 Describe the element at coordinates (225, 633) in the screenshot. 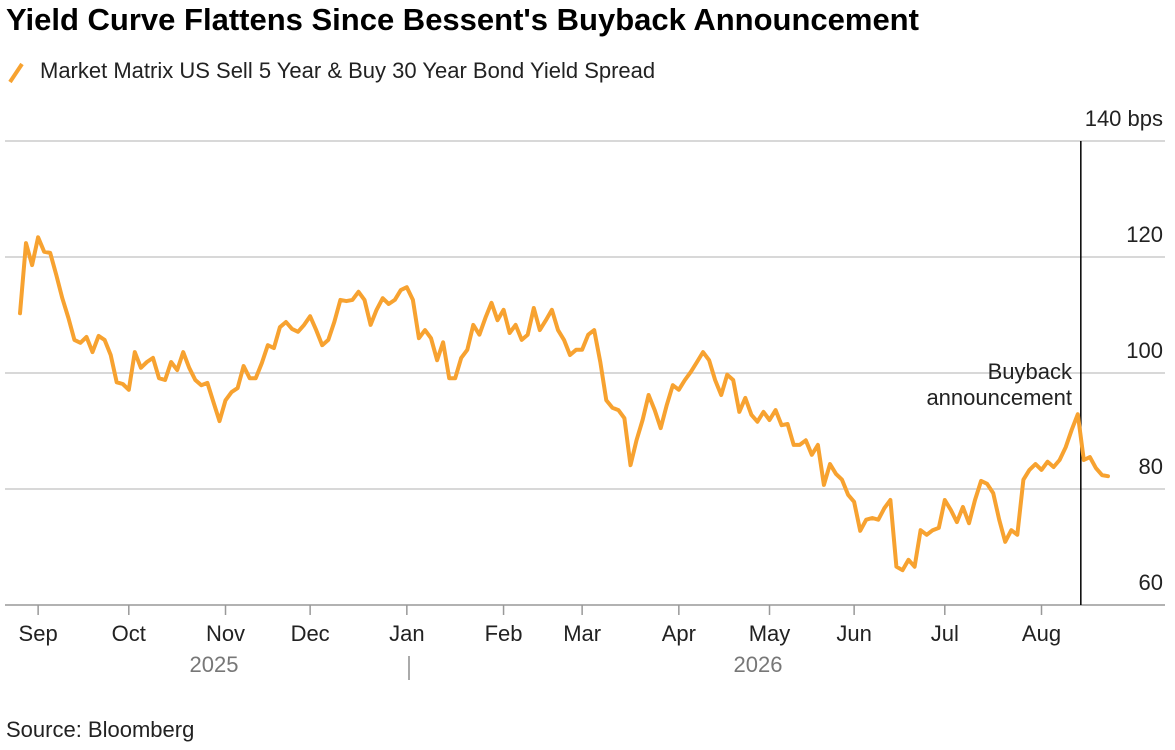

I see `x-tick-label: Nov` at that location.